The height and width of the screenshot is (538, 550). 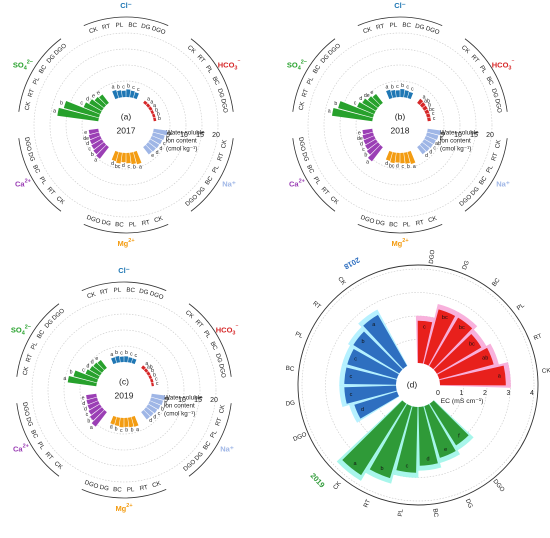 I want to click on letter-a-mg-DGO: d, so click(x=112, y=164).